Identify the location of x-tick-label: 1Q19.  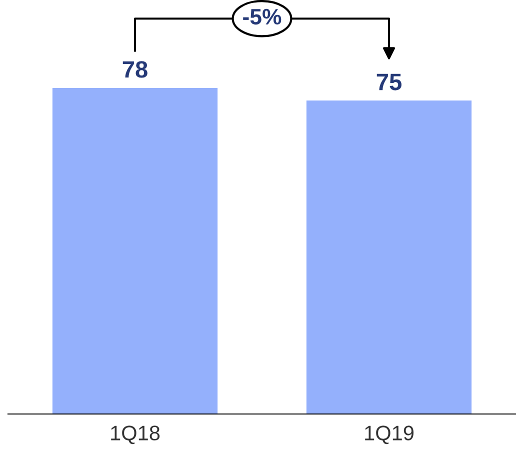
(389, 435).